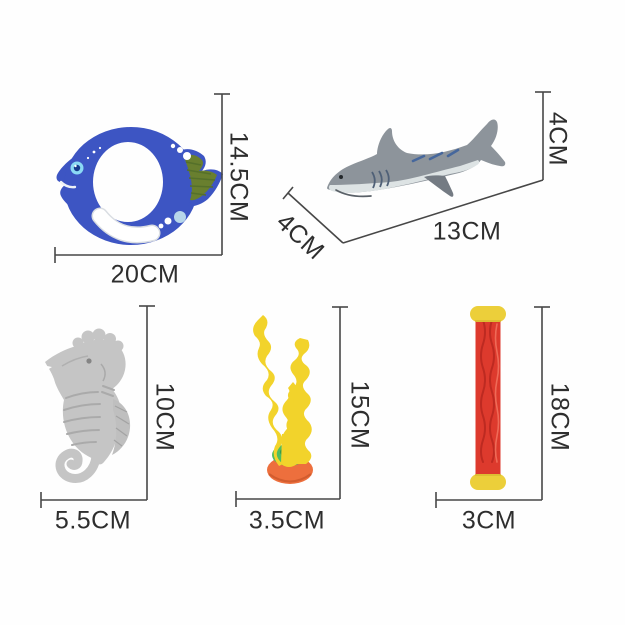 The image size is (625, 625). What do you see at coordinates (488, 314) in the screenshot?
I see `stick-cap-top` at bounding box center [488, 314].